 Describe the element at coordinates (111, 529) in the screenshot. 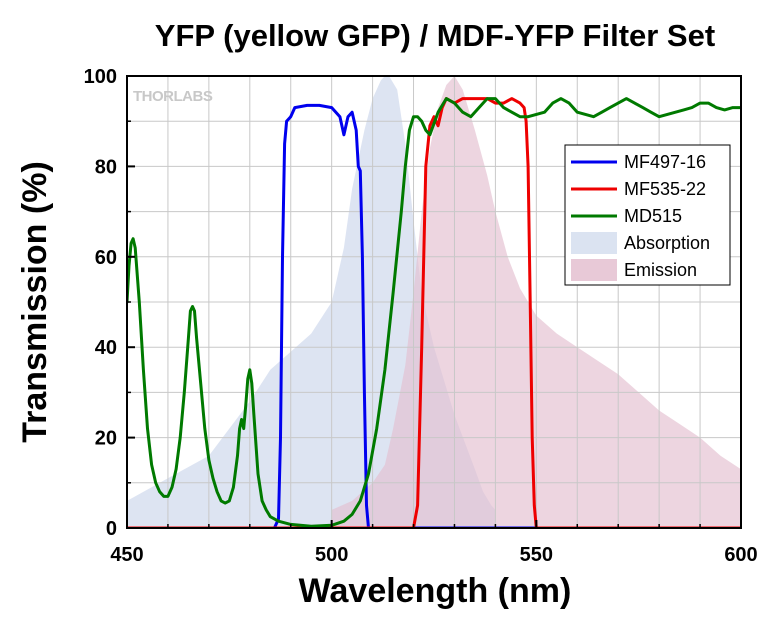

I see `y-tick-label: 0` at that location.